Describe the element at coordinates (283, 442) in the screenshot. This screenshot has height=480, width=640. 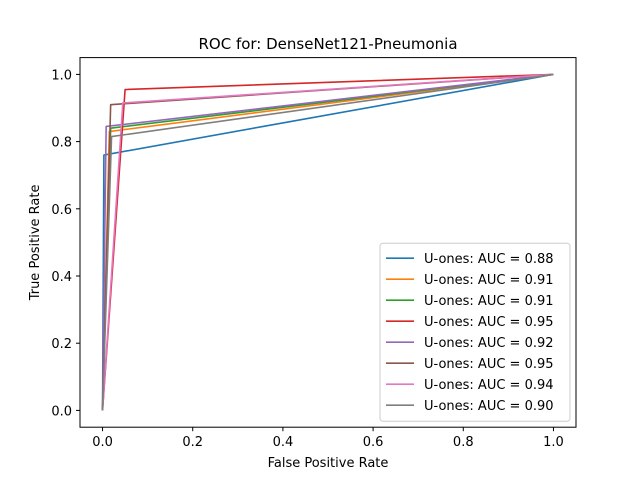
I see `x-tick-label-2: 0.4` at that location.